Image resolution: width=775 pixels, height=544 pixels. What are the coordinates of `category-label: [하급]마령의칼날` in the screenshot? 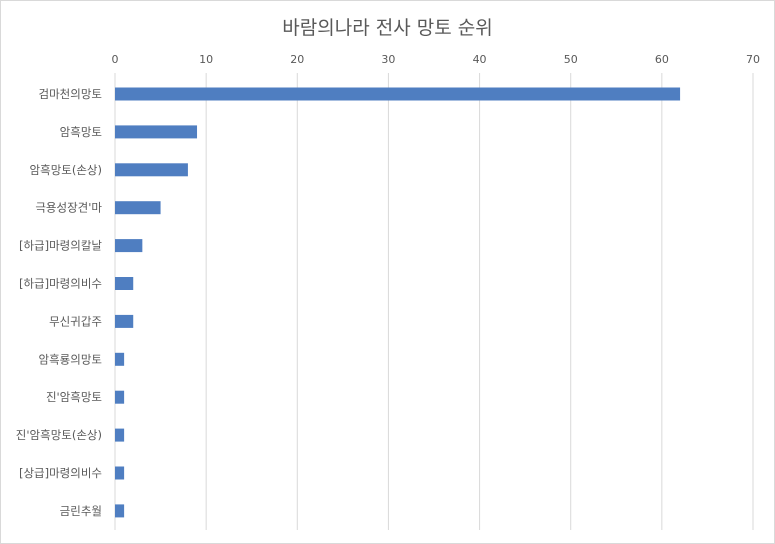 It's located at (60, 246).